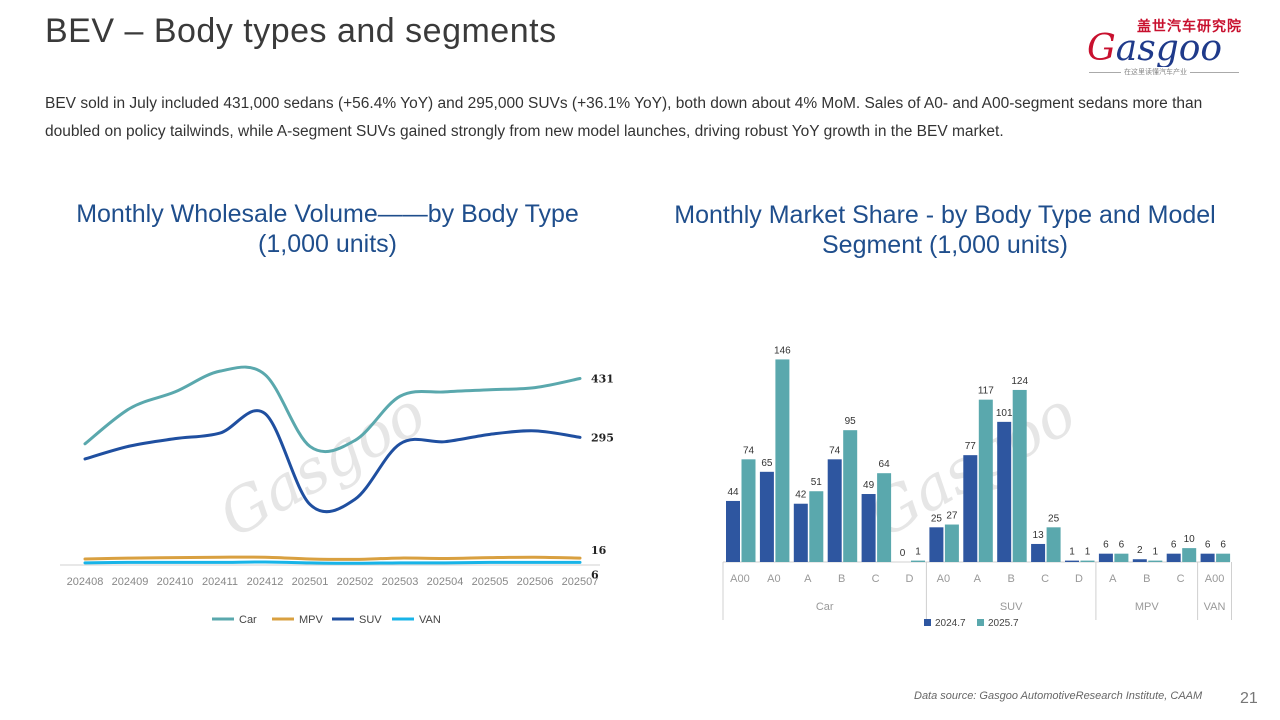  Describe the element at coordinates (130, 582) in the screenshot. I see `x-tick-label: 202409` at that location.